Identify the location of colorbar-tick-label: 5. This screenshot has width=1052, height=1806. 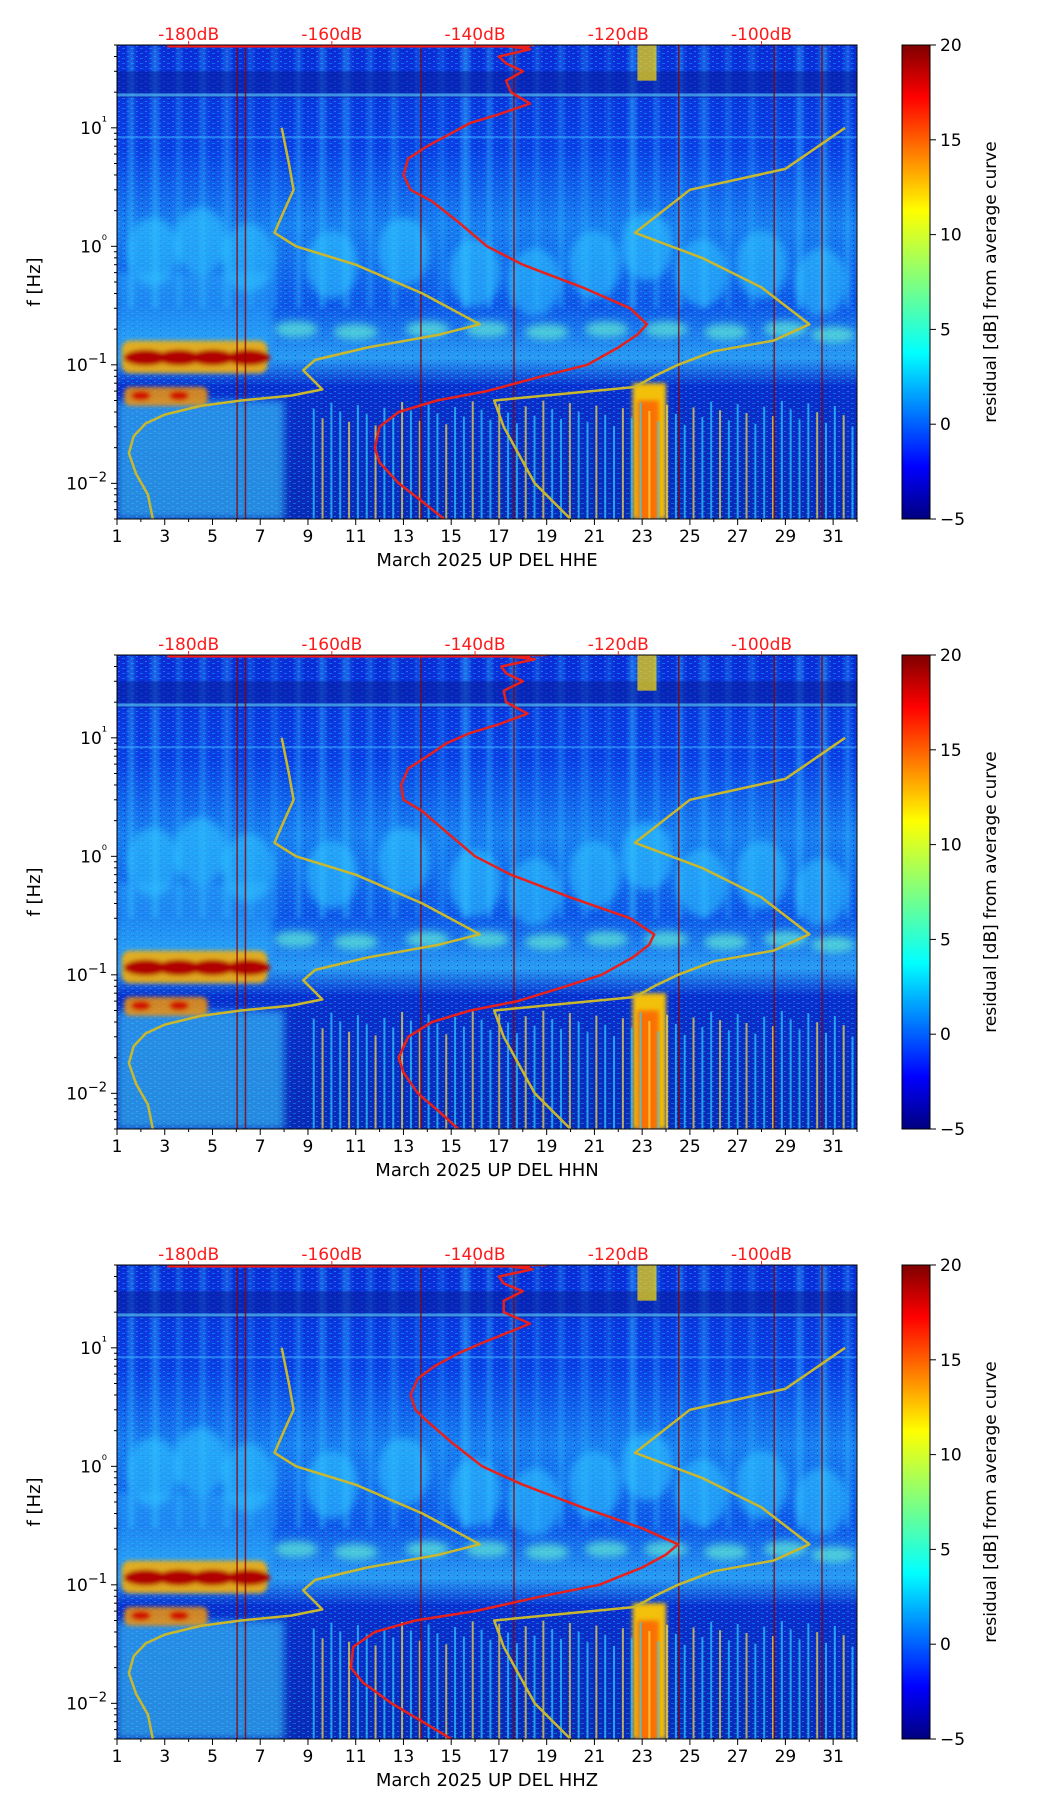
(945, 330).